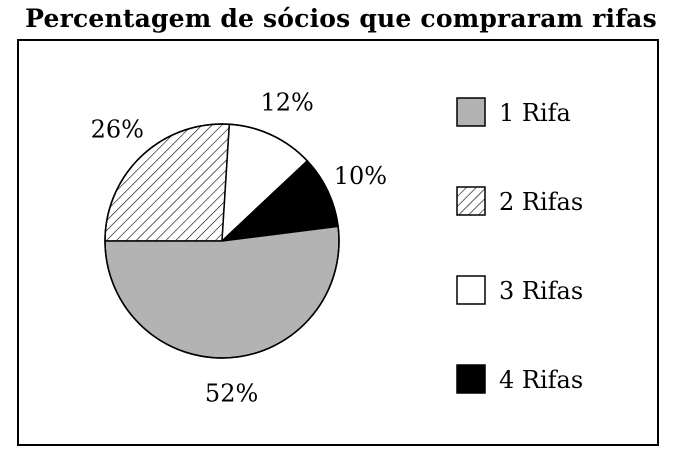 The height and width of the screenshot is (468, 682). Describe the element at coordinates (541, 291) in the screenshot. I see `legend-label-3-rifas: 3 Rifas` at that location.